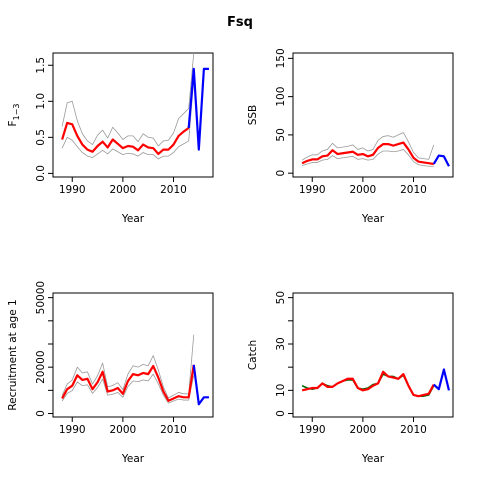 Image resolution: width=480 pixels, height=484 pixels. Describe the element at coordinates (240, 22) in the screenshot. I see `figure-title: Fsq` at that location.